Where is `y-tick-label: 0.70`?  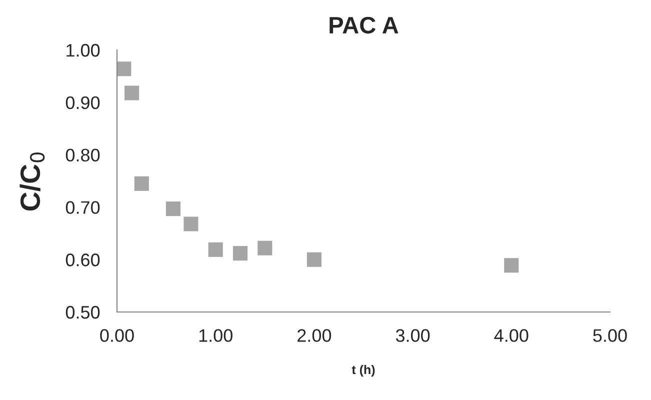 y-tick-label: 0.70 is located at coordinates (83, 207).